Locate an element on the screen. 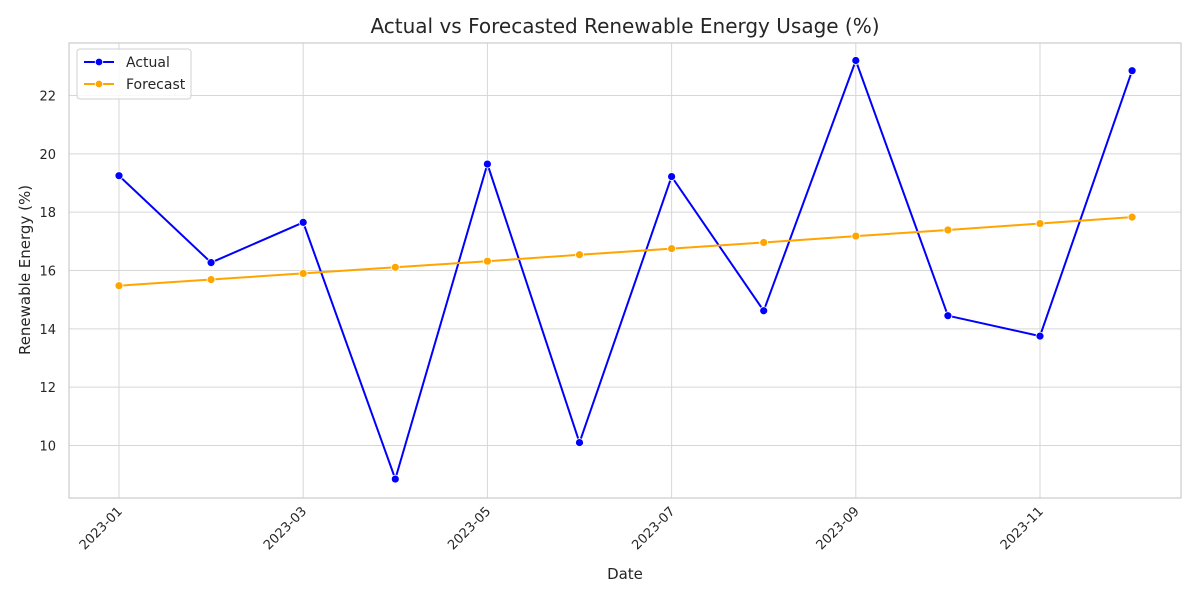  legend-label-actual: Actual is located at coordinates (148, 63).